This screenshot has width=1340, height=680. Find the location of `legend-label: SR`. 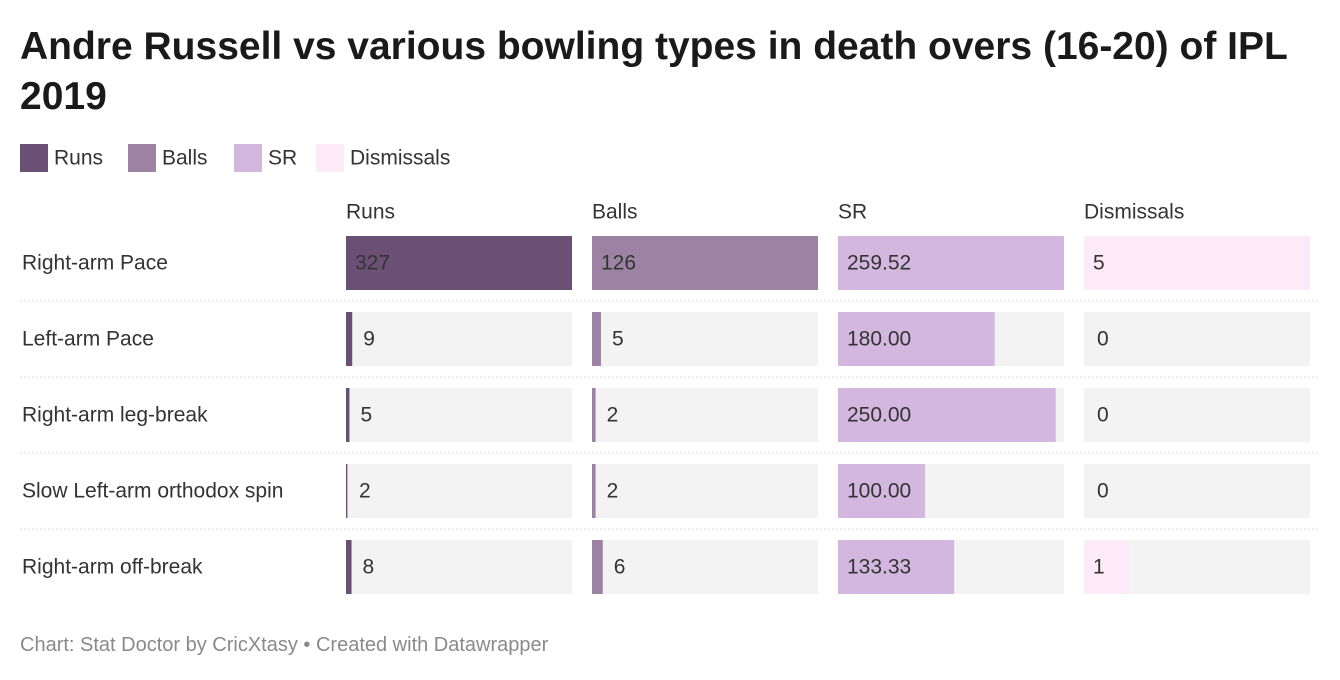

legend-label: SR is located at coordinates (282, 158).